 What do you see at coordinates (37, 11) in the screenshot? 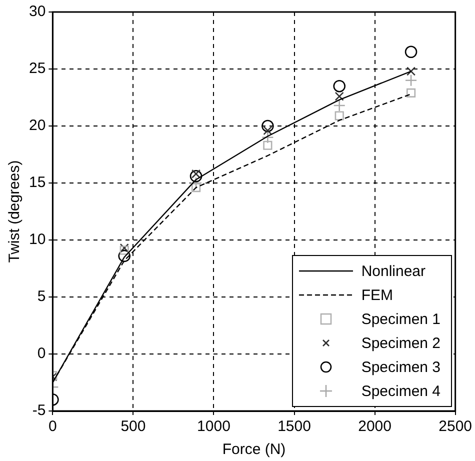
I see `y-tick-label: 30` at bounding box center [37, 11].